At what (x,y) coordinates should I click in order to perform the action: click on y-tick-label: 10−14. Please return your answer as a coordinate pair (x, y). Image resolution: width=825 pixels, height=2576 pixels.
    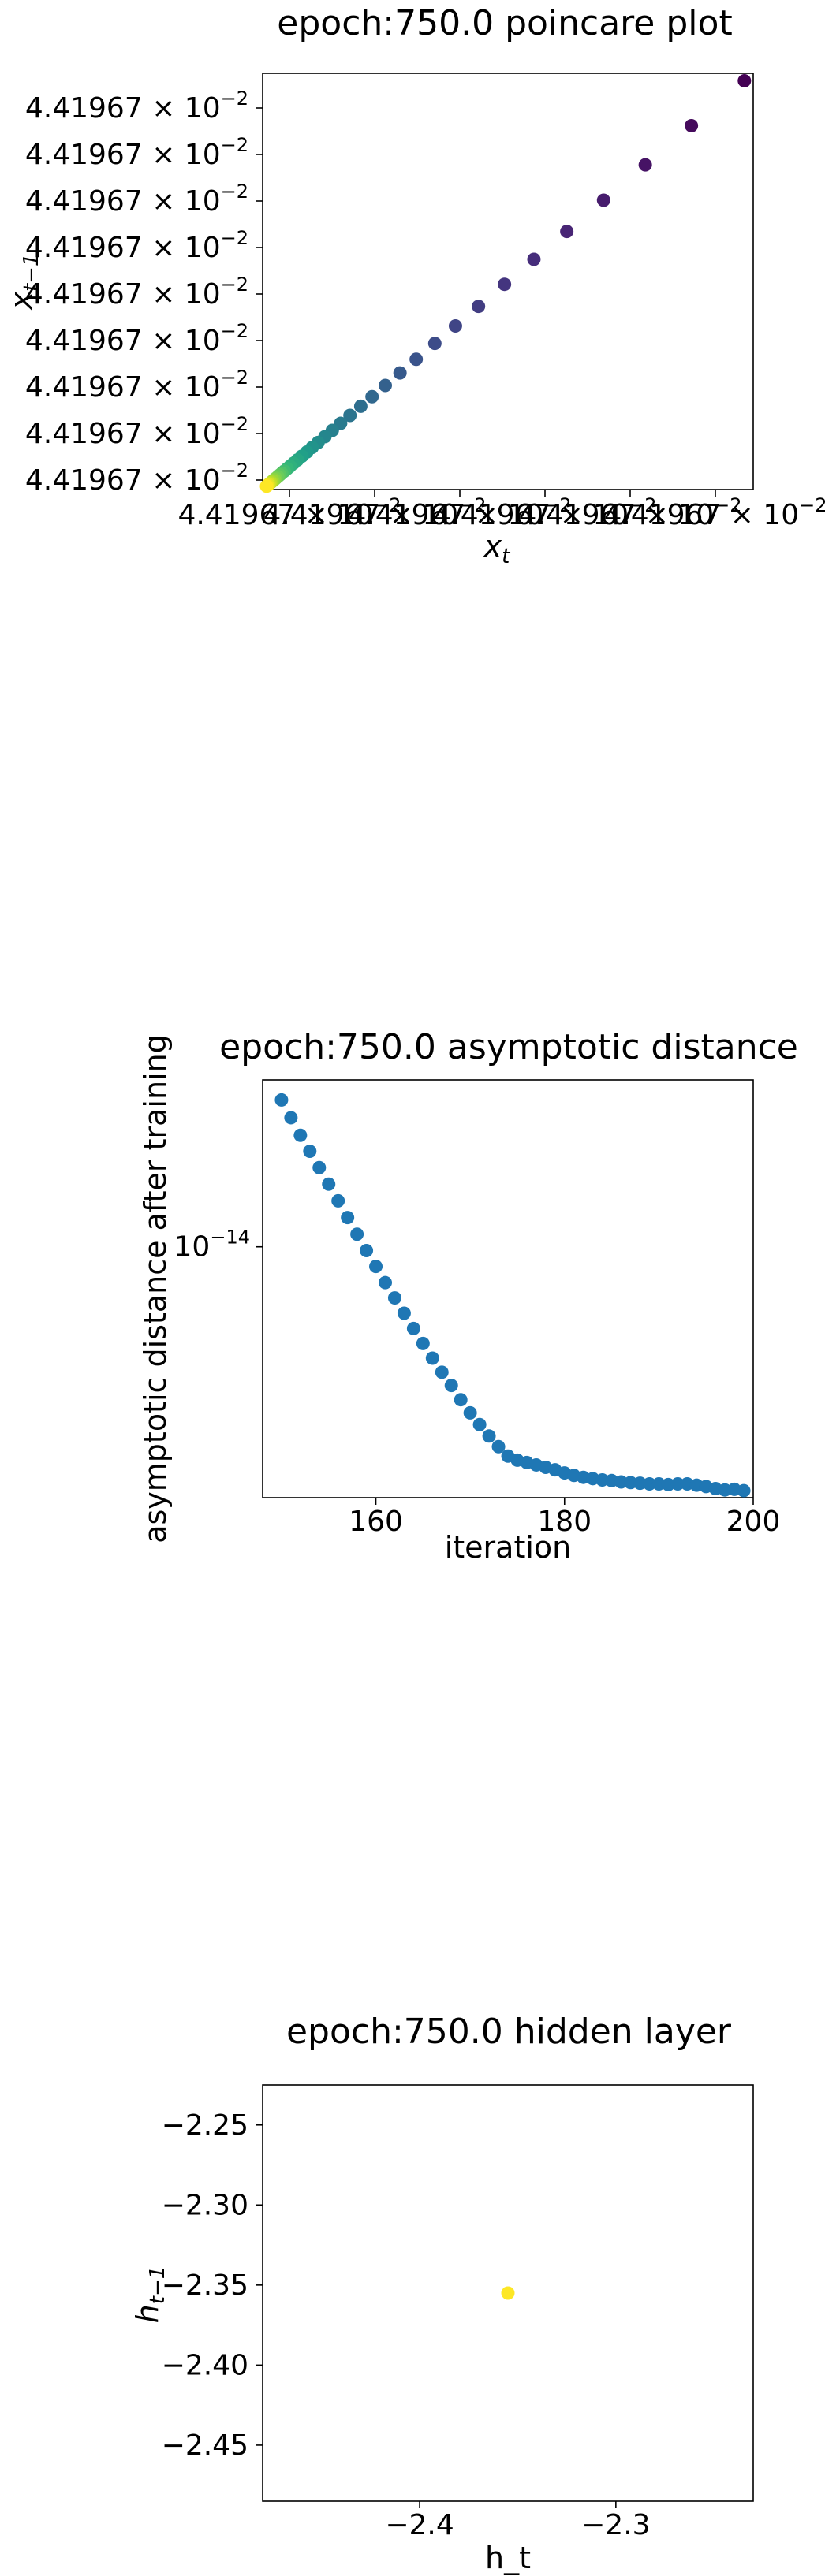
    Looking at the image, I should click on (212, 1245).